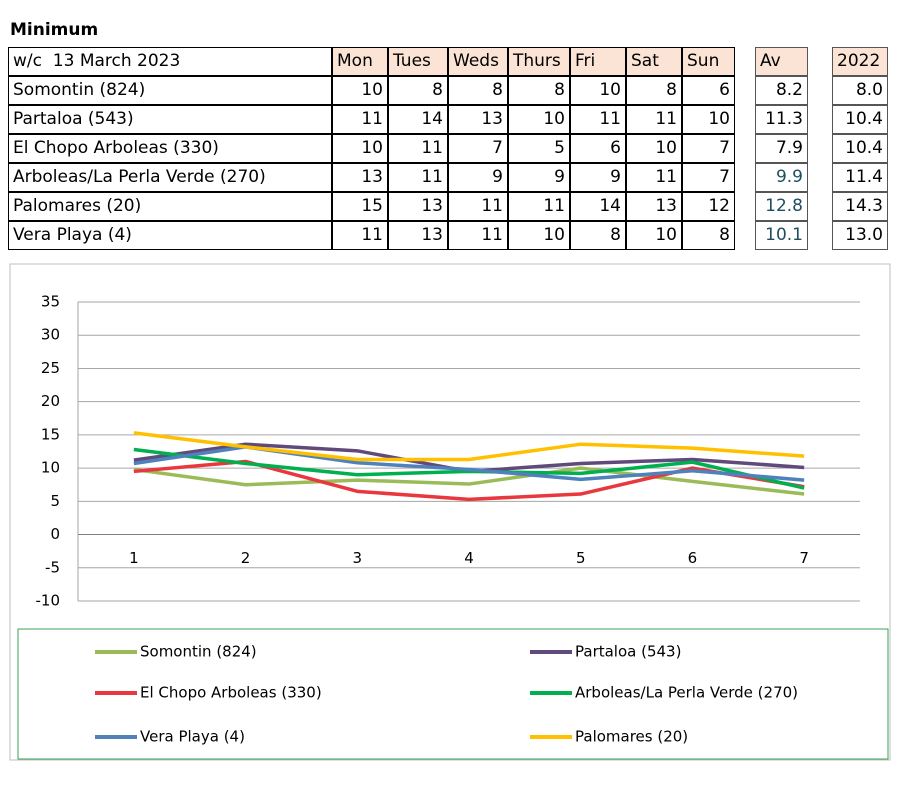 The image size is (924, 800). What do you see at coordinates (50, 468) in the screenshot?
I see `y-tick-label: 10` at bounding box center [50, 468].